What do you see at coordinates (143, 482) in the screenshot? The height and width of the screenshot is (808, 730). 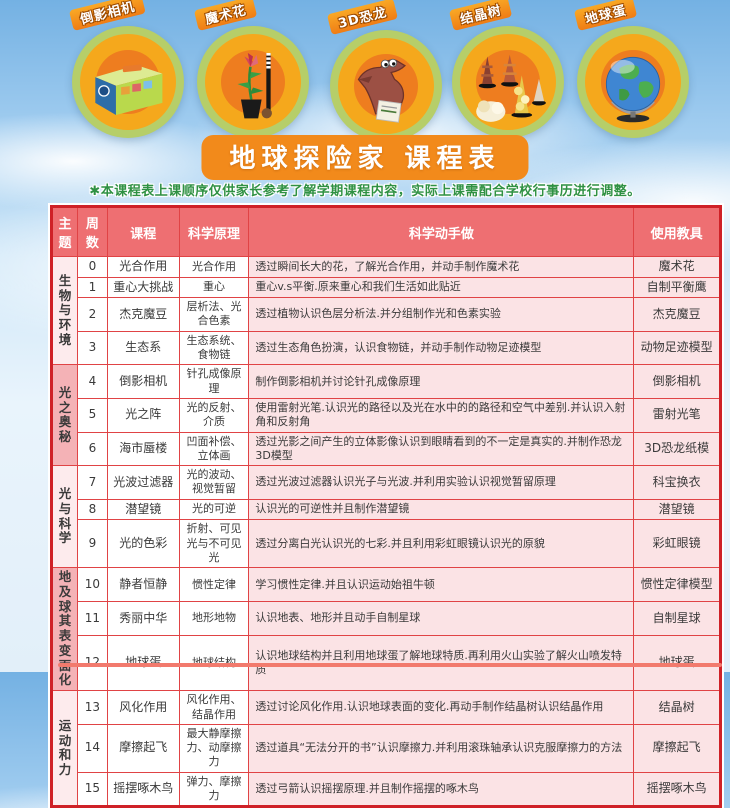 I see `cell-course: 光波过滤器` at bounding box center [143, 482].